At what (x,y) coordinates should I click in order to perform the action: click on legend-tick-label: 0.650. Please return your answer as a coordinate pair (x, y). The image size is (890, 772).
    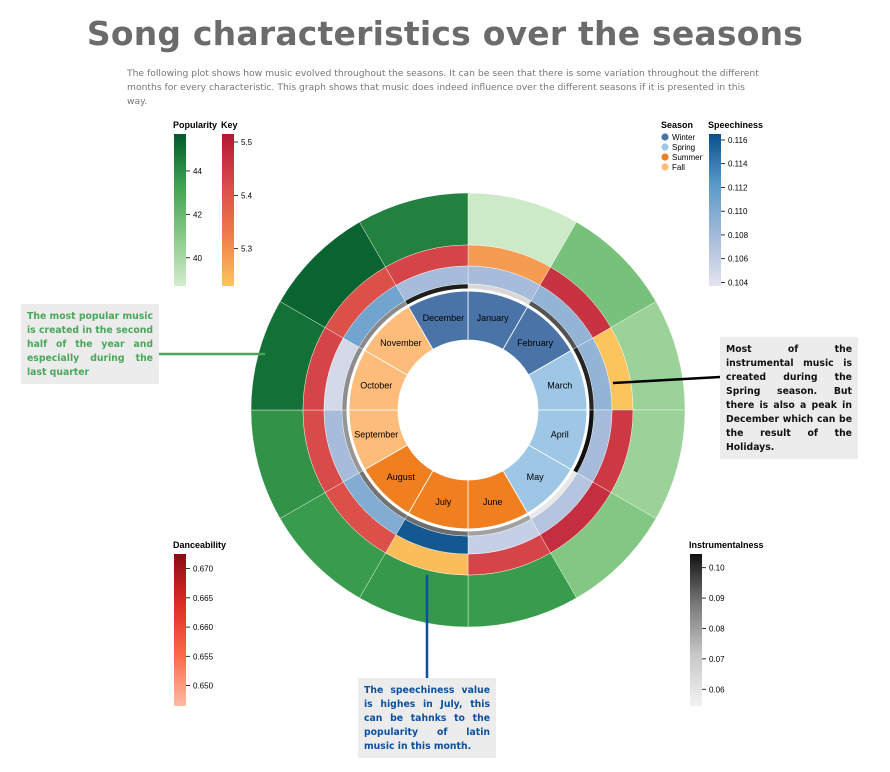
    Looking at the image, I should click on (203, 686).